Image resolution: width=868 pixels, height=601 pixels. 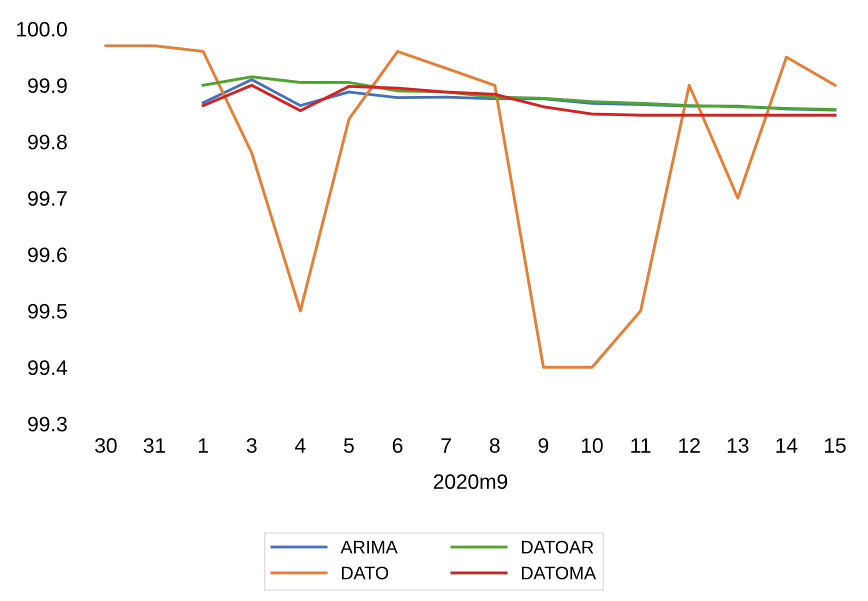 I want to click on y-tick-label: 99.8, so click(x=47, y=142).